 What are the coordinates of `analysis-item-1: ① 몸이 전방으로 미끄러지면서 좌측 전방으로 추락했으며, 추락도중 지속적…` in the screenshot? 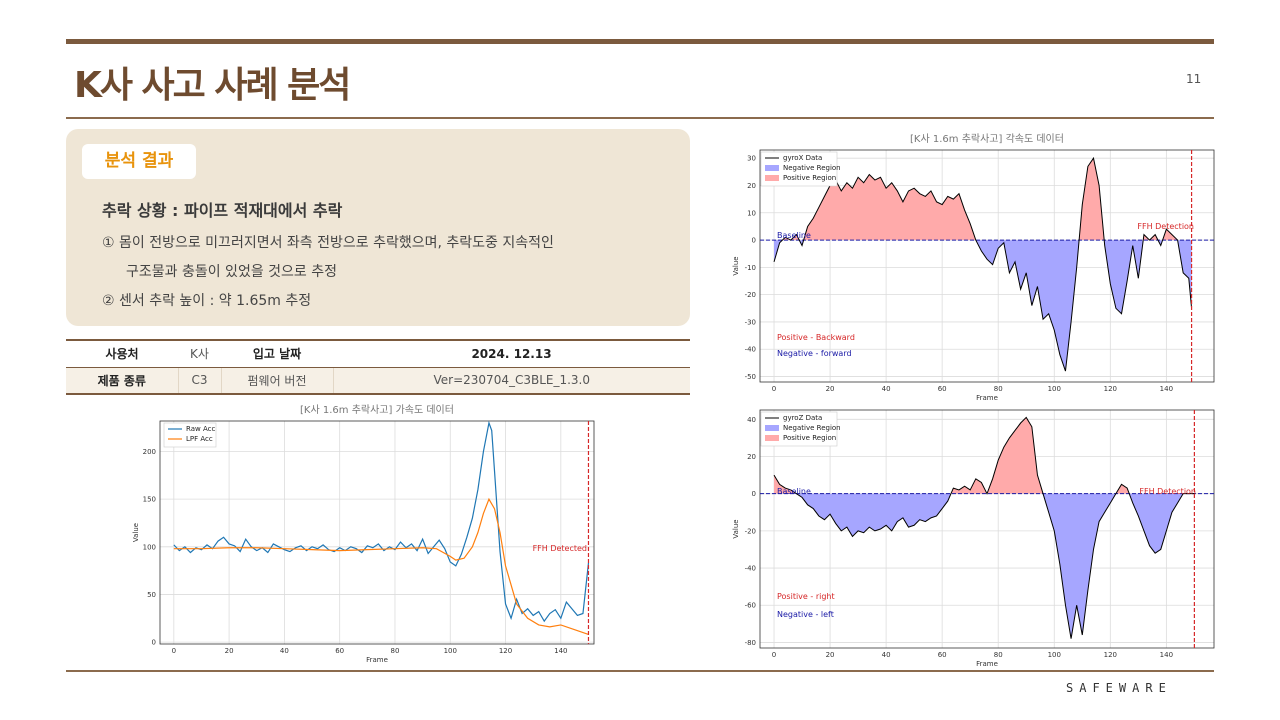 It's located at (328, 243).